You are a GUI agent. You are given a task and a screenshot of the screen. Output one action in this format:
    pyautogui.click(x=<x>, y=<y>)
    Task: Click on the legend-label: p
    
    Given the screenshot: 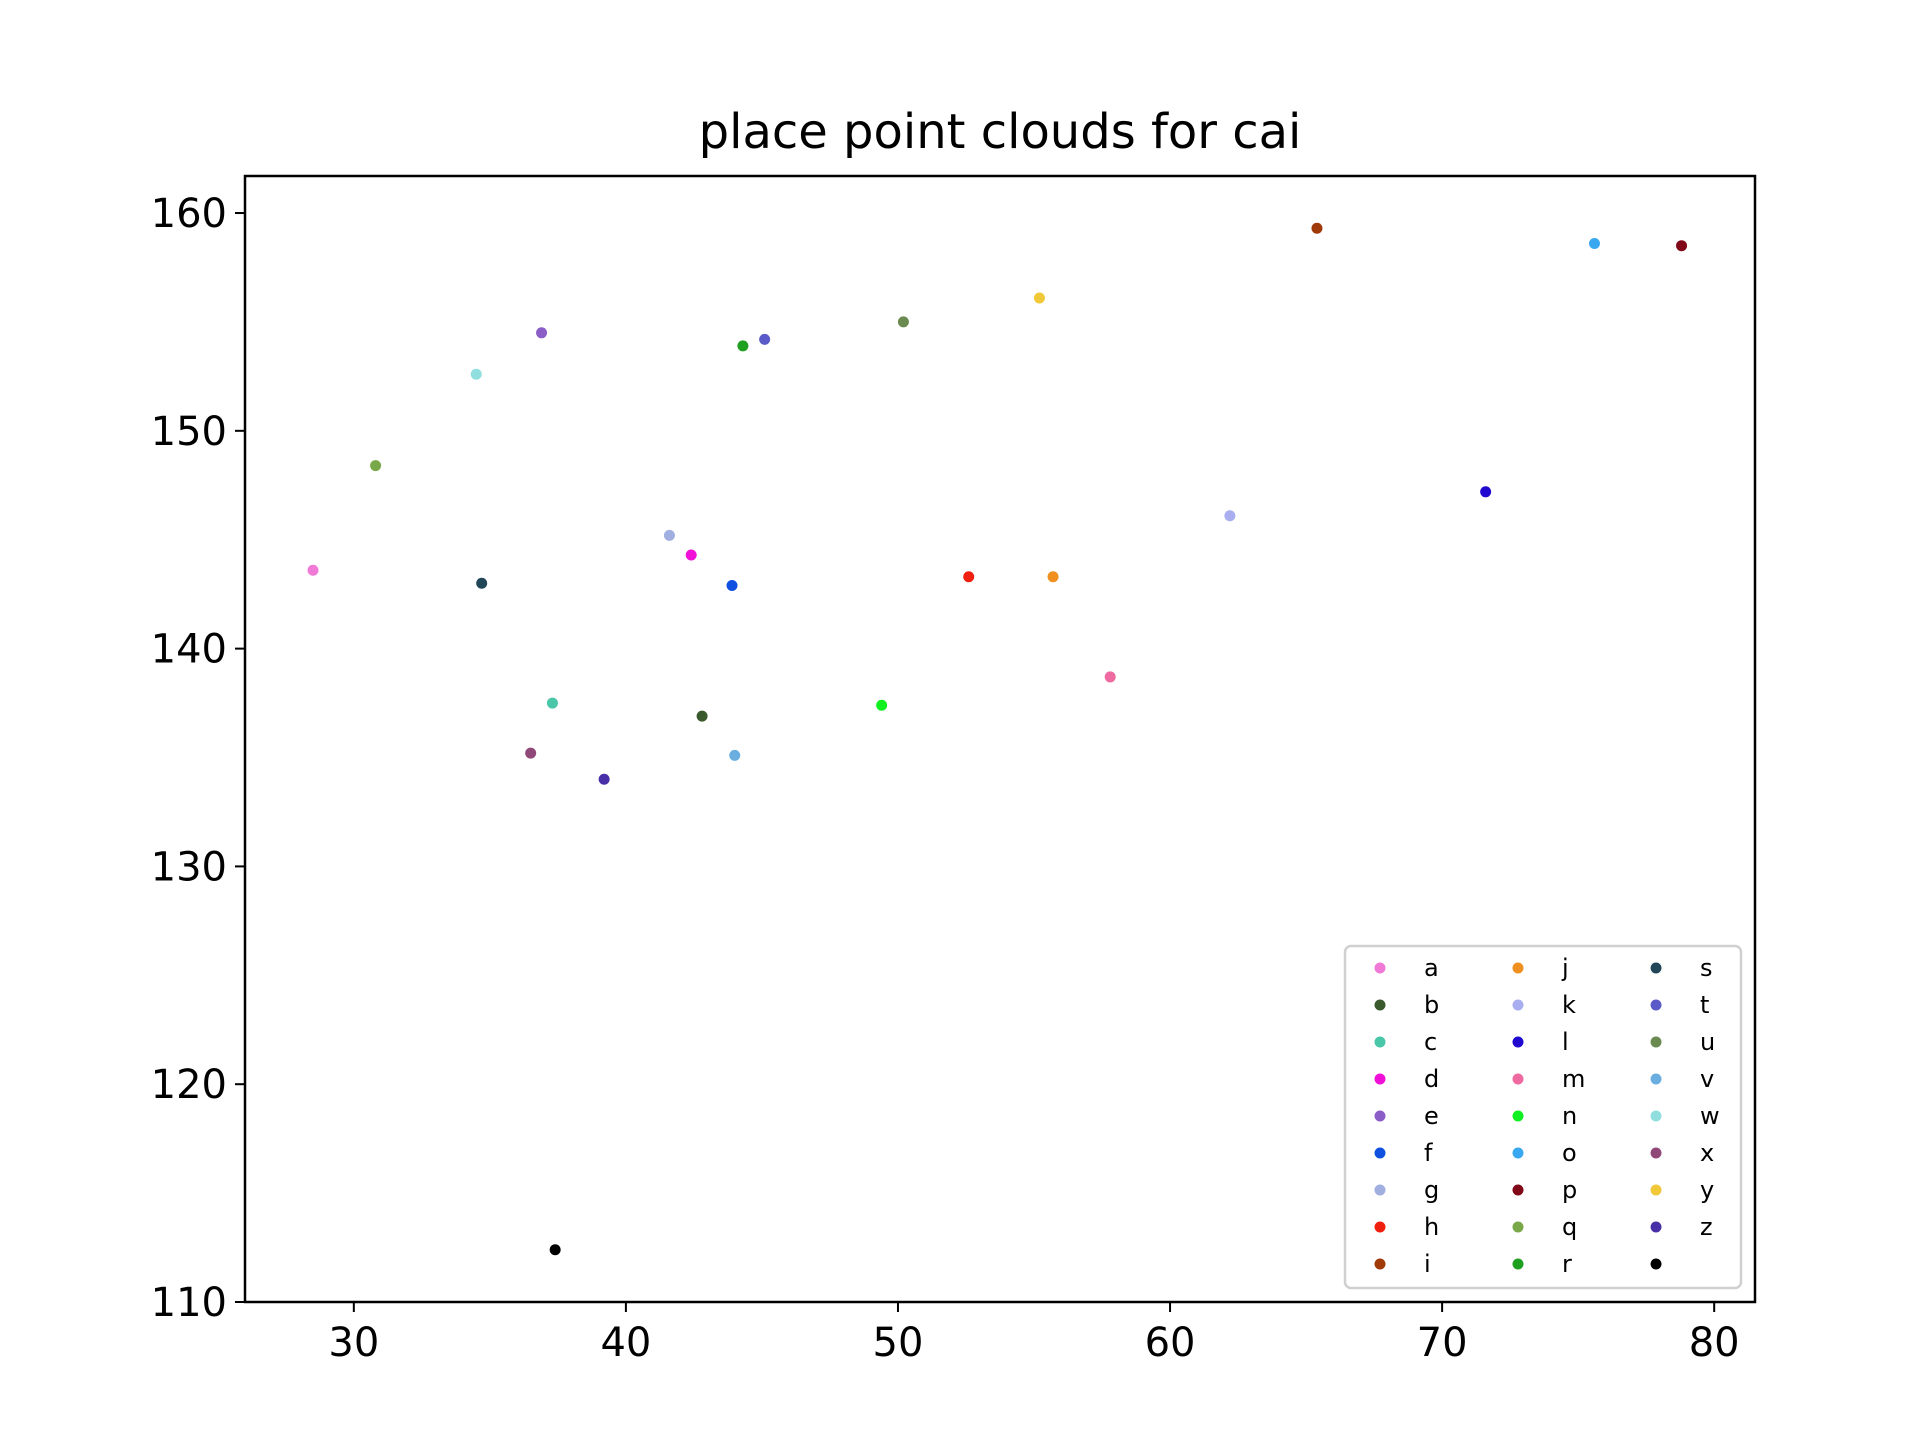 What is the action you would take?
    pyautogui.click(x=1569, y=1190)
    